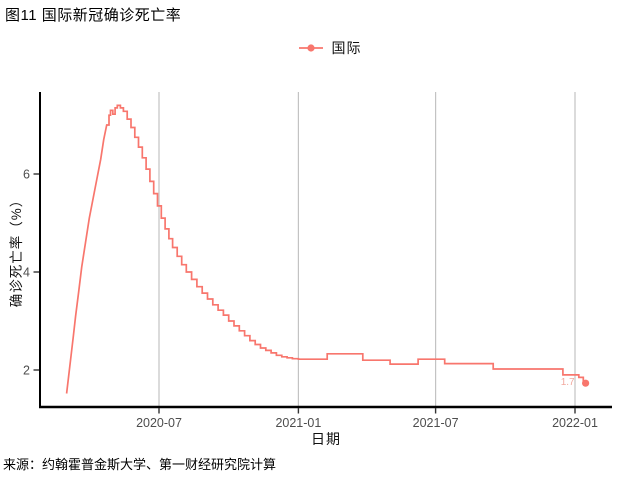 This screenshot has width=640, height=480. What do you see at coordinates (436, 423) in the screenshot?
I see `x-tick-label: 2021-07` at bounding box center [436, 423].